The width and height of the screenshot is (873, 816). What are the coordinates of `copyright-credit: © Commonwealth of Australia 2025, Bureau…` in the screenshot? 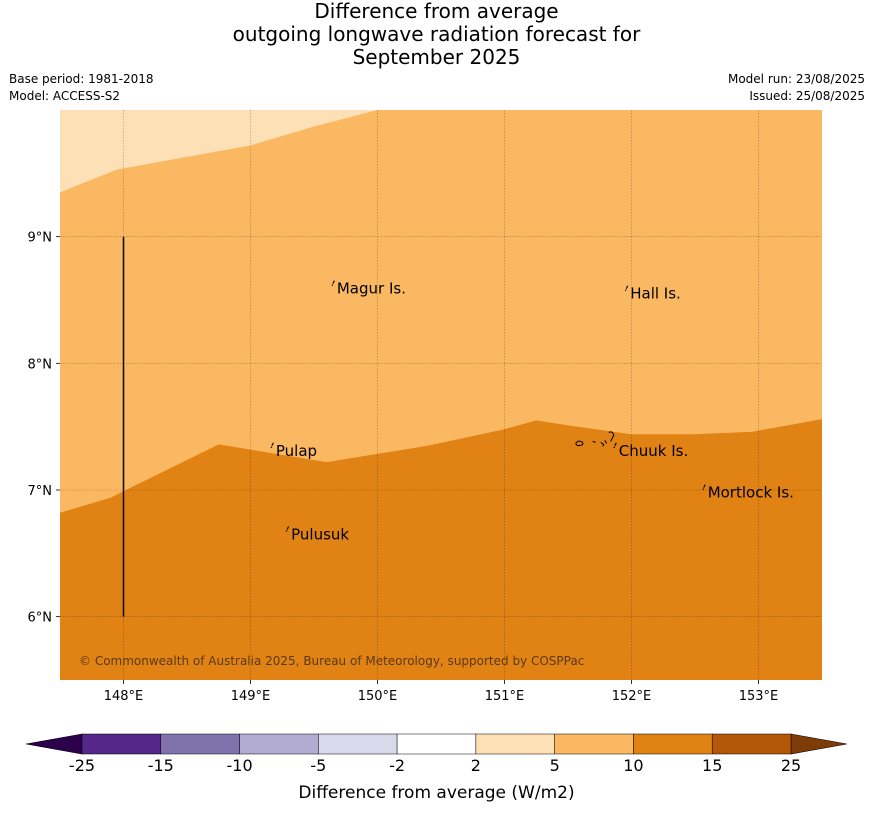 It's located at (331, 661).